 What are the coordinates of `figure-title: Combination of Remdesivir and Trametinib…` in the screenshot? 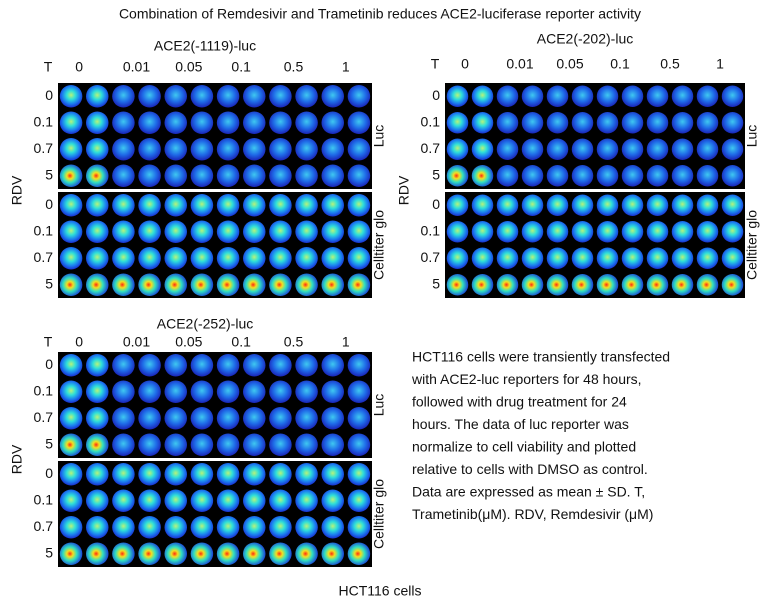 It's located at (380, 14).